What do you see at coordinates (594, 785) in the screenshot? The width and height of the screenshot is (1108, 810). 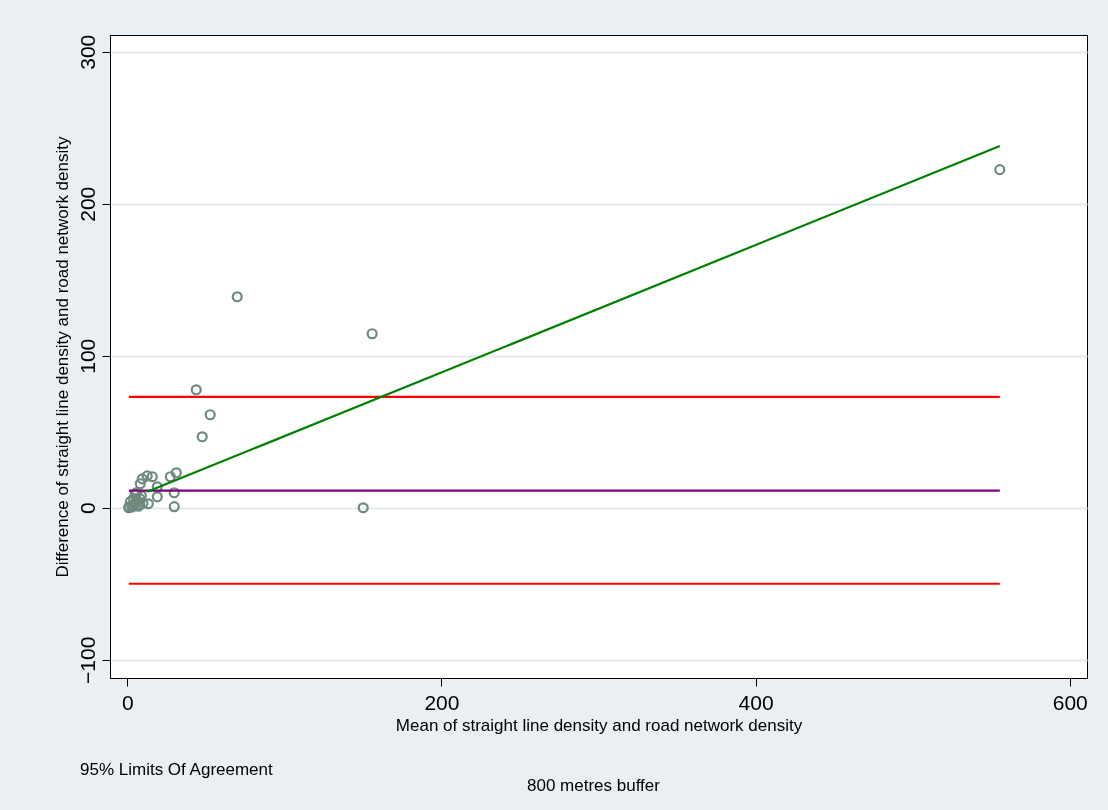 I see `text: 800 metres buffer` at bounding box center [594, 785].